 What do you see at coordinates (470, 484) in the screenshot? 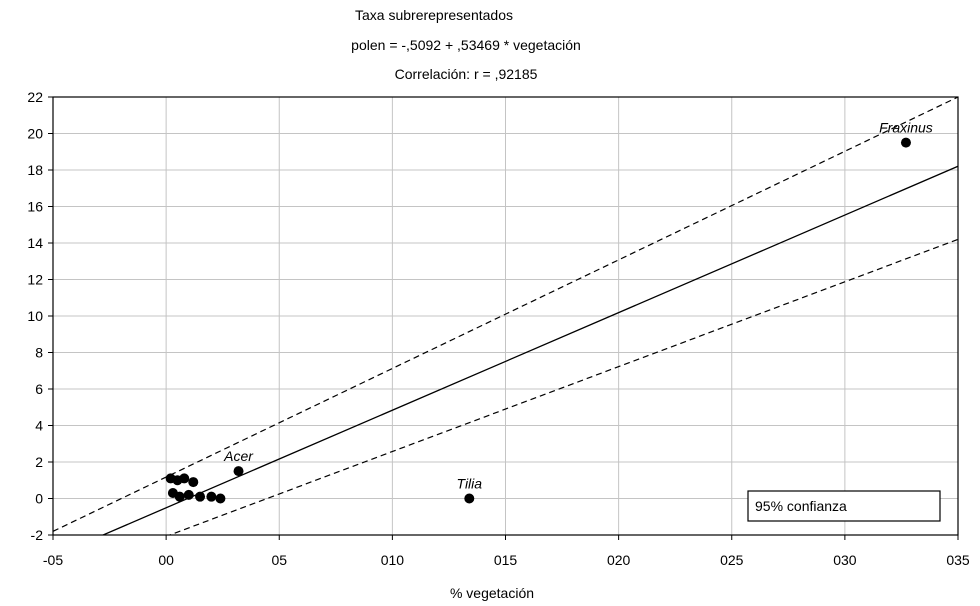
I see `point-label: Tilia` at bounding box center [470, 484].